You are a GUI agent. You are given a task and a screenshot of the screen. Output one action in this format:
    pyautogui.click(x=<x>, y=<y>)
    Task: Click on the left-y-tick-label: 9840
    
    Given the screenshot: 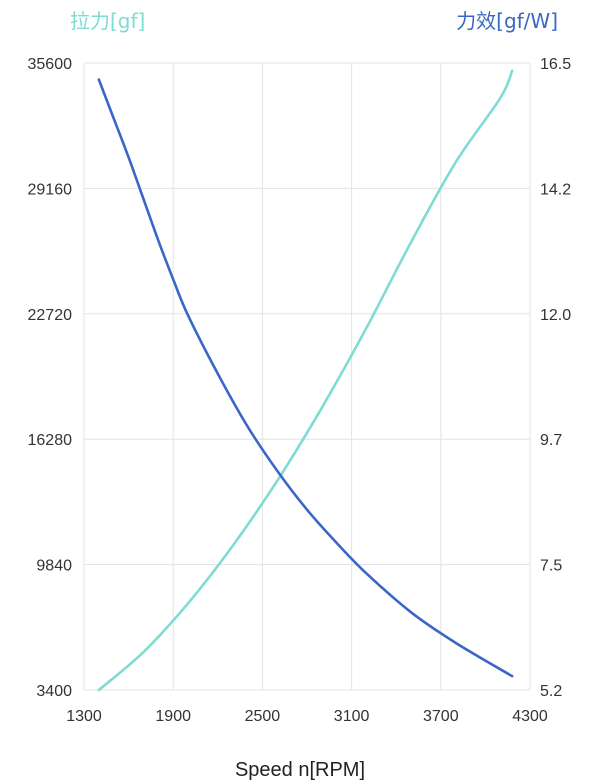 What is the action you would take?
    pyautogui.click(x=54, y=566)
    